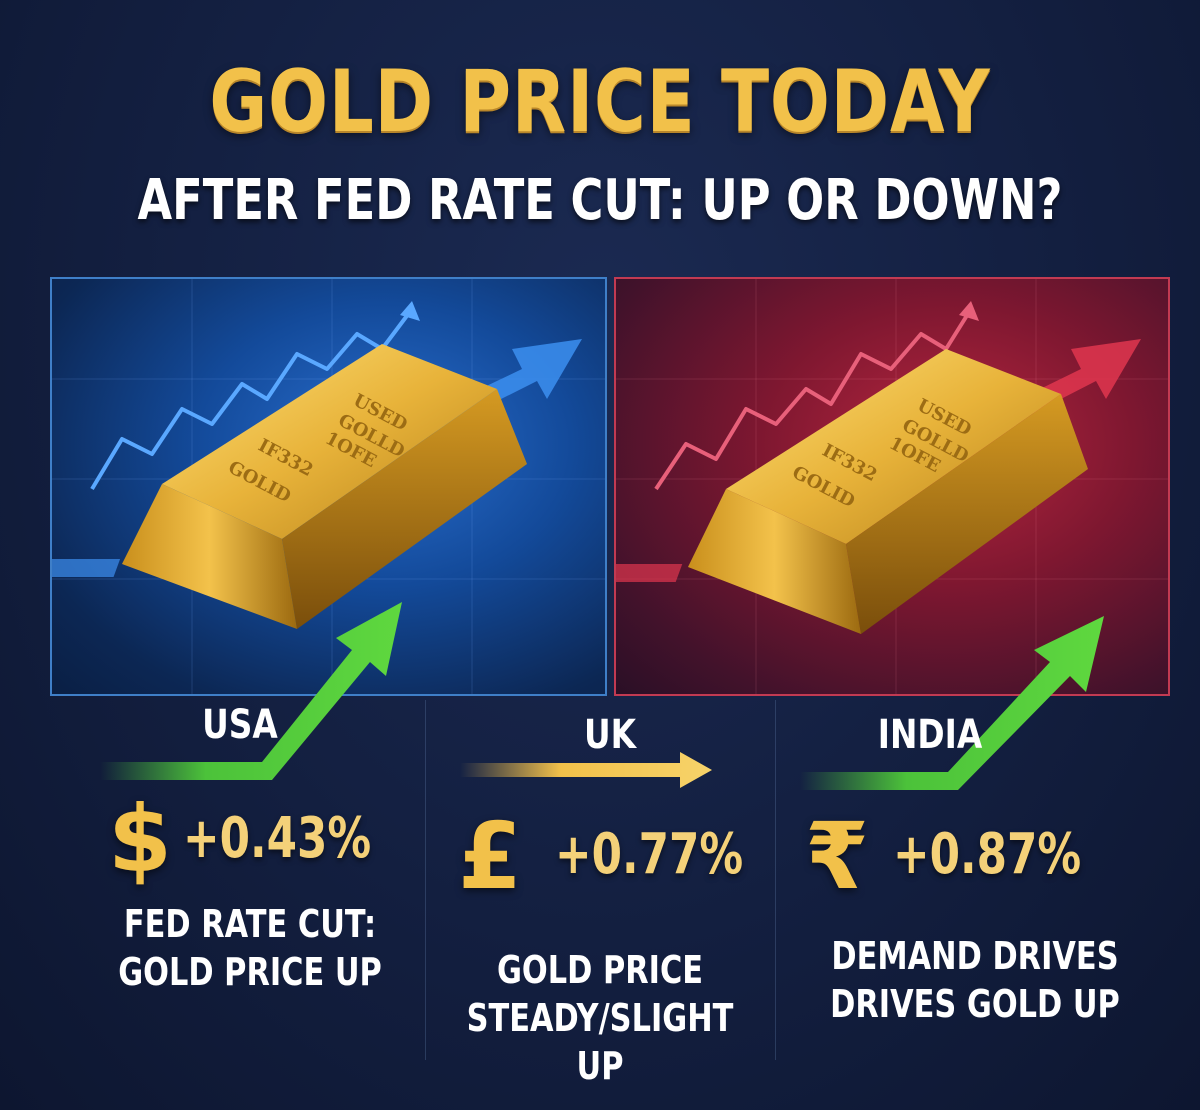  I want to click on country-label-uk: UK, so click(610, 735).